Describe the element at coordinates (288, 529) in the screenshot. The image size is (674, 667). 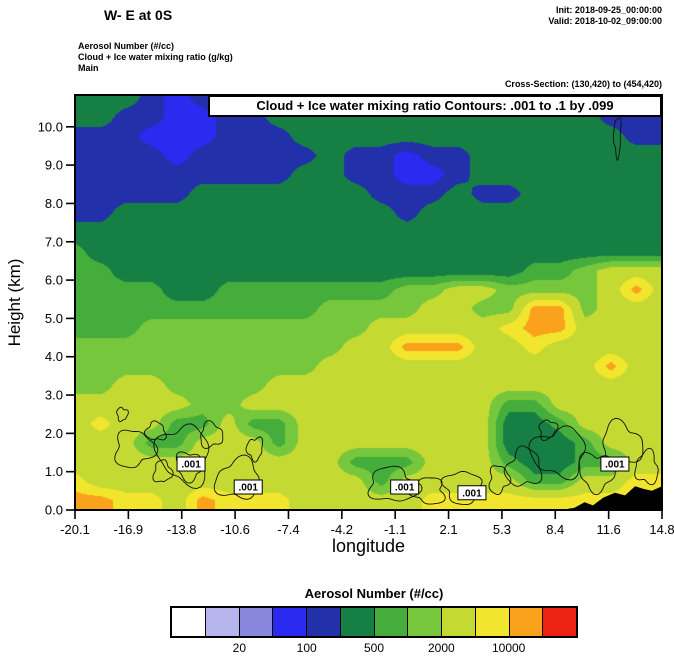
I see `x-tick-label: -7.4` at that location.